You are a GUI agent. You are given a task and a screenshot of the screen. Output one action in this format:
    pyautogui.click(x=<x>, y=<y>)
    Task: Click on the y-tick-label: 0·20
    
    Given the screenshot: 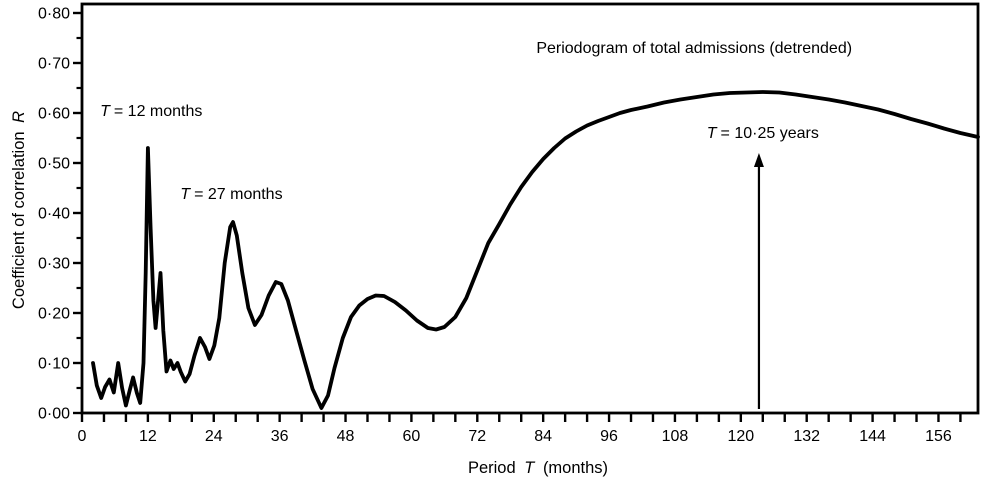 What is the action you would take?
    pyautogui.click(x=54, y=314)
    